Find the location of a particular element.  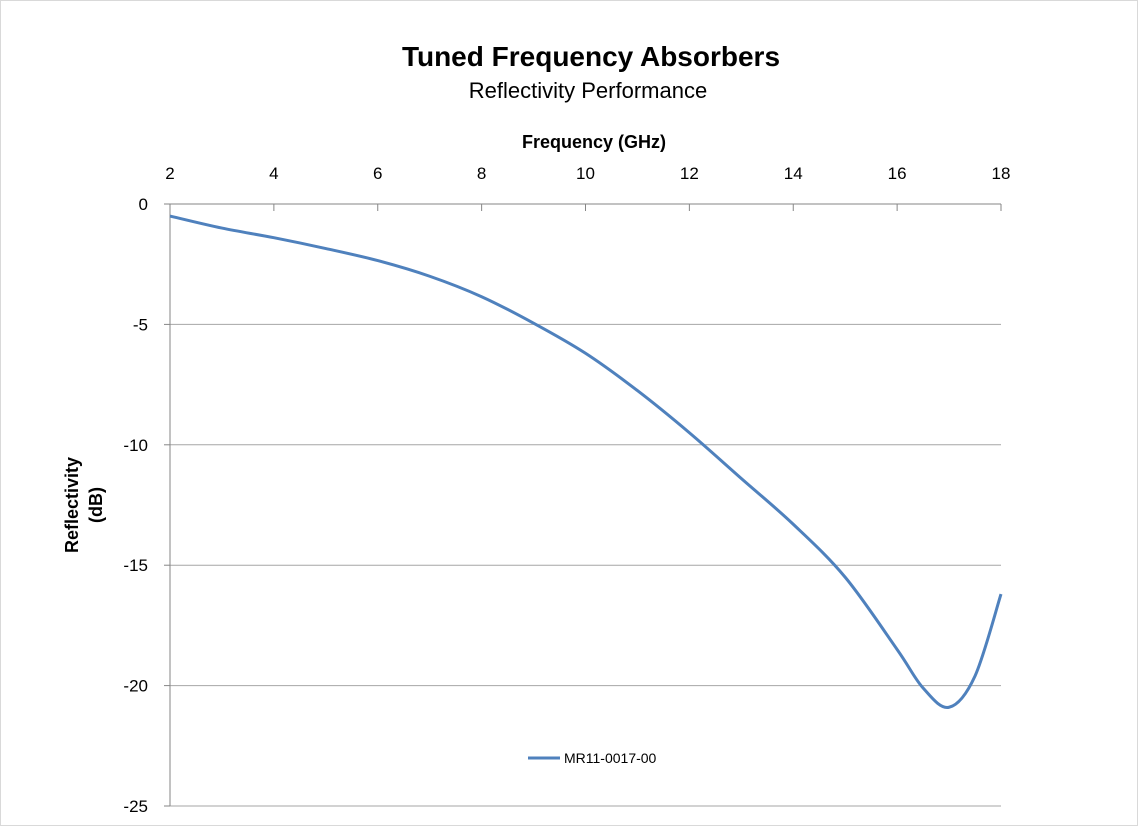

y-tick-label: -25 is located at coordinates (135, 806).